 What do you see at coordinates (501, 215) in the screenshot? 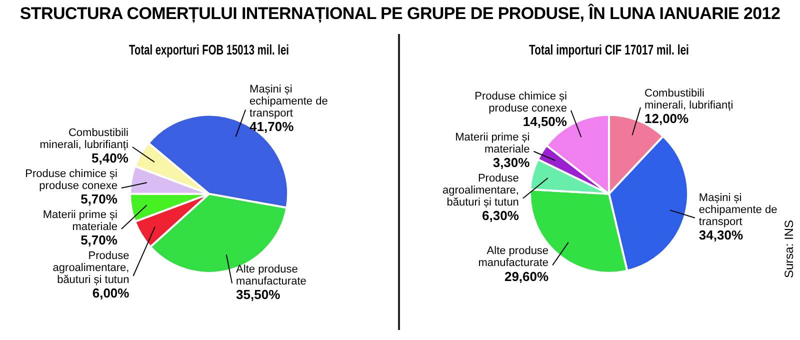
I see `data-label: 6,30%` at bounding box center [501, 215].